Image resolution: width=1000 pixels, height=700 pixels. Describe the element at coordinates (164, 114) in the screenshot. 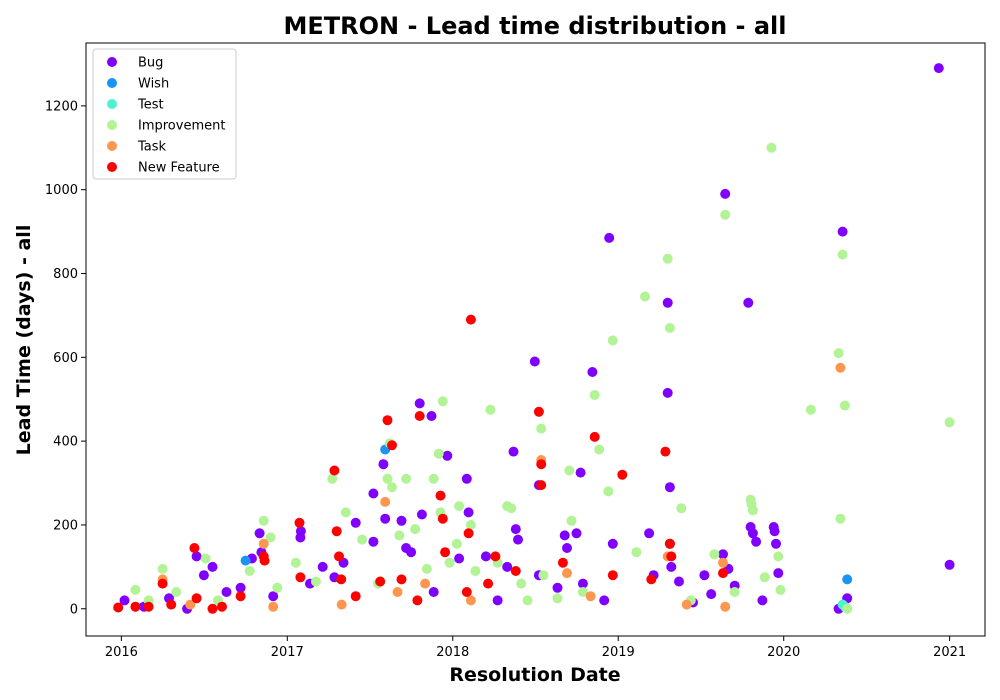

I see `legend-box` at that location.